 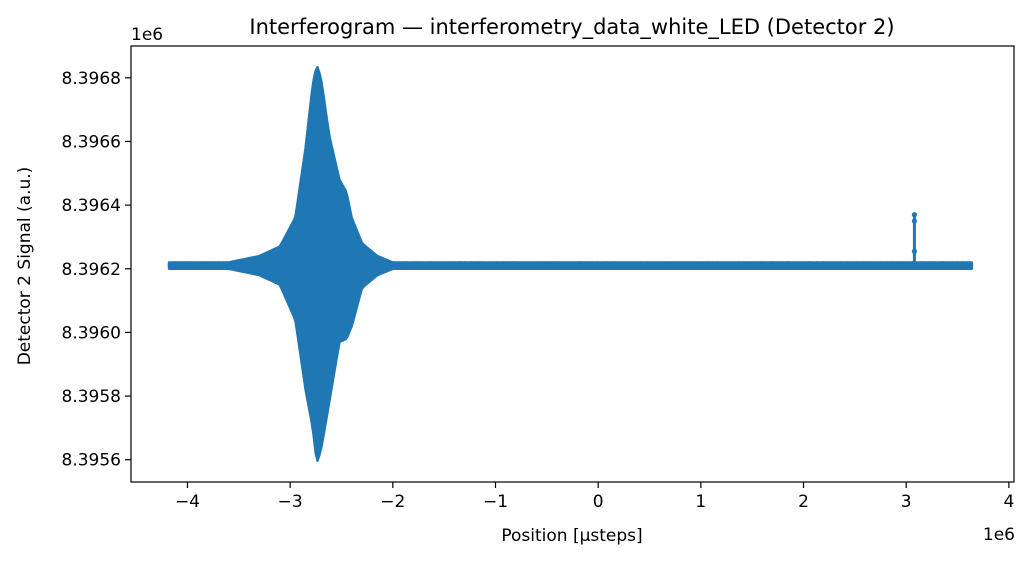 What do you see at coordinates (392, 502) in the screenshot?
I see `x-tick-label: −2` at bounding box center [392, 502].